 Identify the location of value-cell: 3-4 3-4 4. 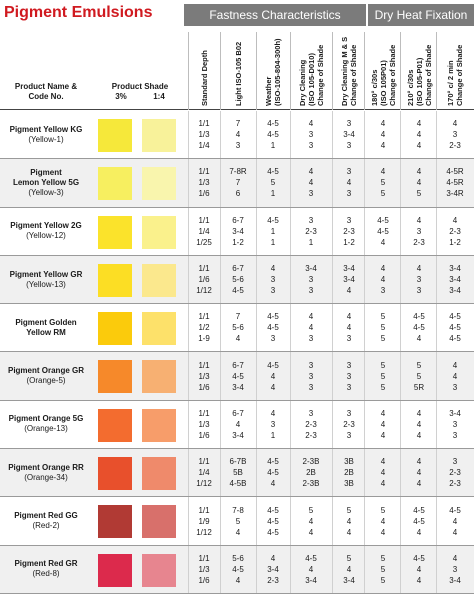
(349, 279).